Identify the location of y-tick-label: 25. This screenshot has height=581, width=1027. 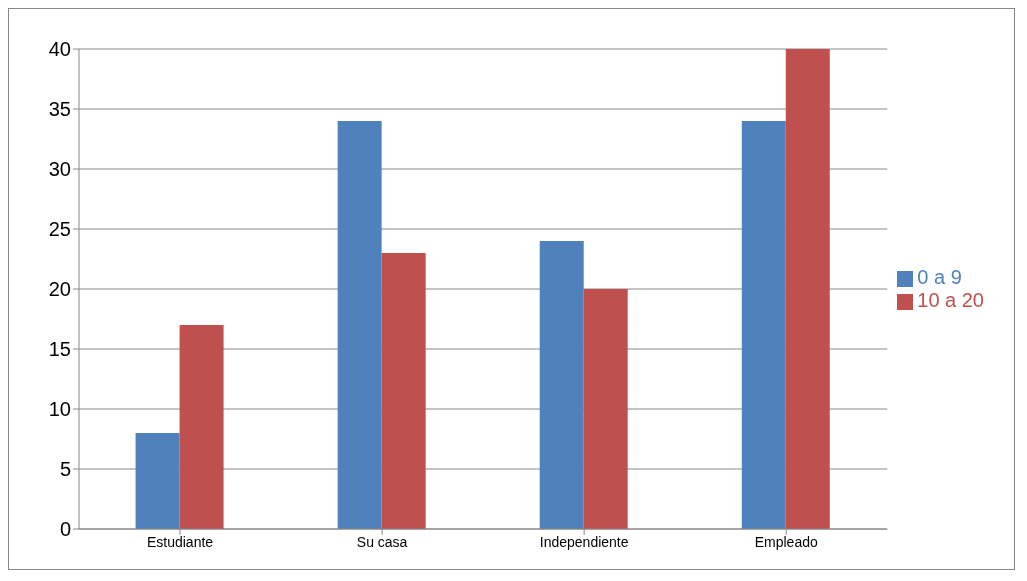
(59, 229).